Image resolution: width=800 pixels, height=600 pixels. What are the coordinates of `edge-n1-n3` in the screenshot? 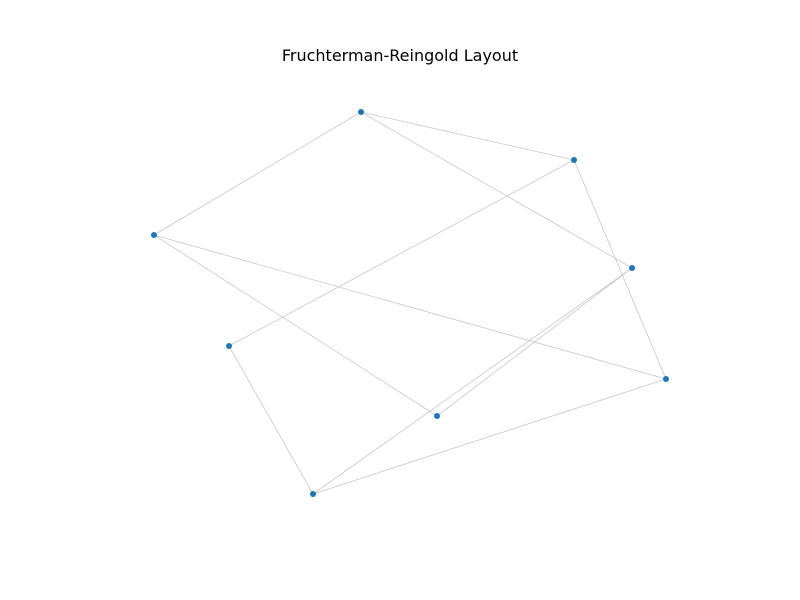 It's located at (467, 136).